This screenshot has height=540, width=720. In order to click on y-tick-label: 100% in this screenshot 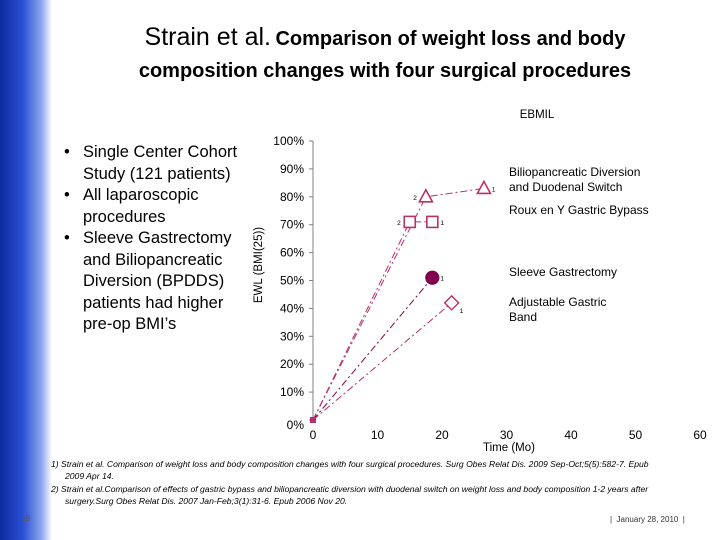, I will do `click(288, 141)`.